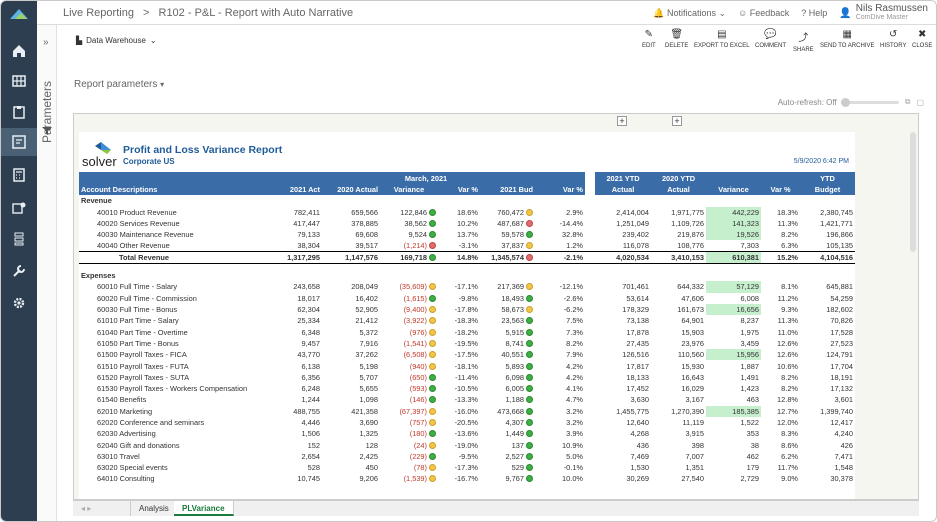  Describe the element at coordinates (173, 377) in the screenshot. I see `account-cell: 61520 Payroll Taxes - SUTA` at that location.